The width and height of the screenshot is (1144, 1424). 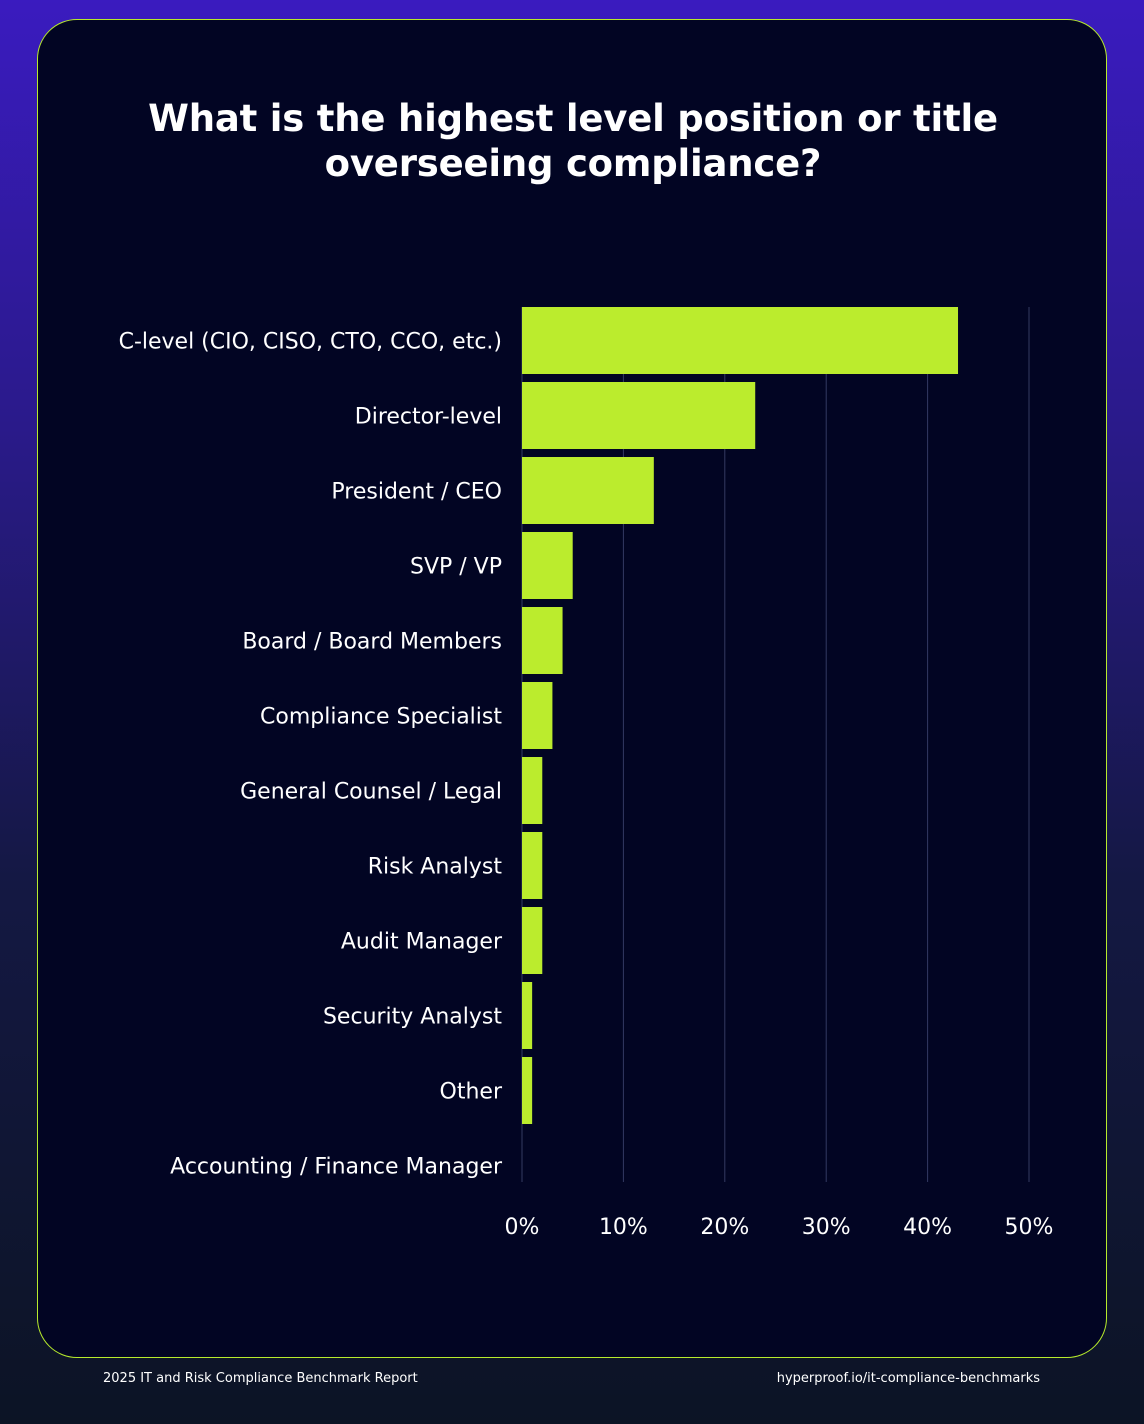 What do you see at coordinates (573, 163) in the screenshot?
I see `chart-title-line-2: overseeing compliance?` at bounding box center [573, 163].